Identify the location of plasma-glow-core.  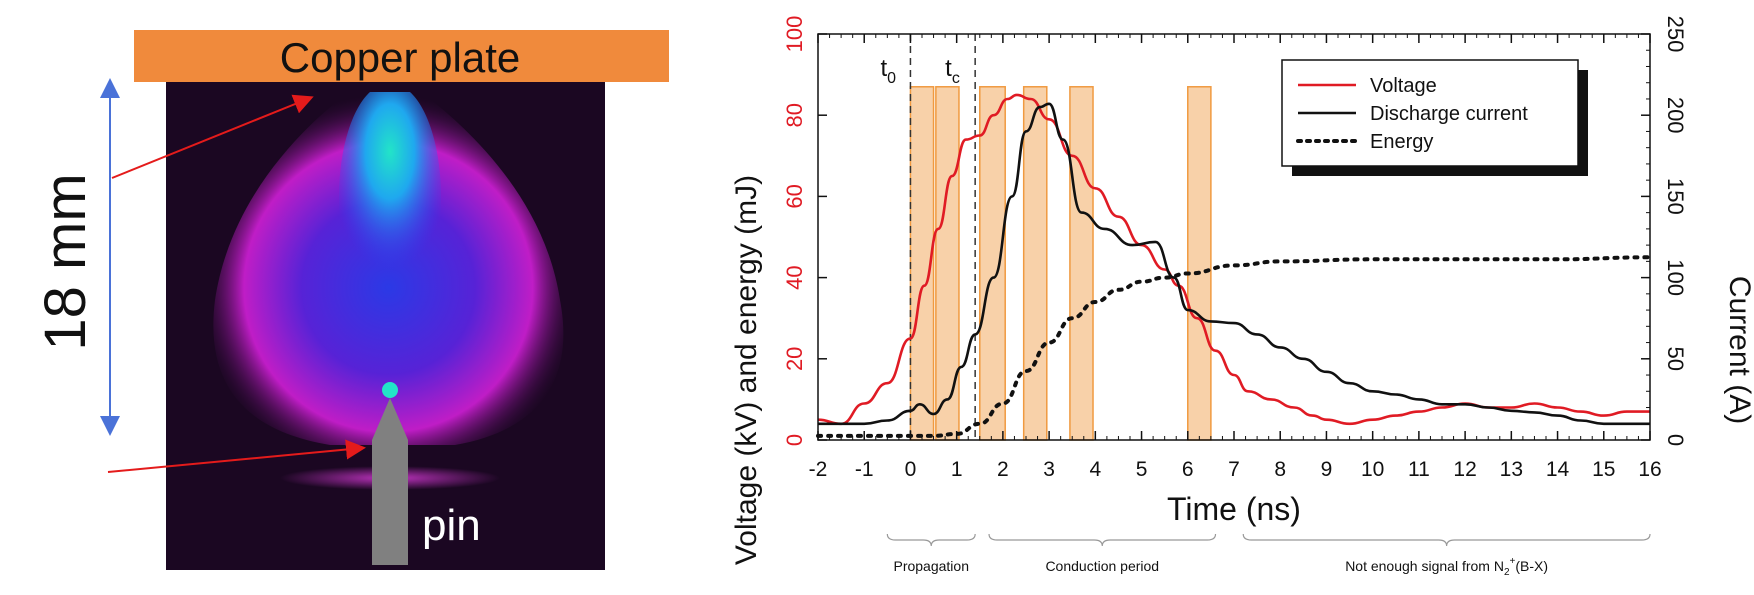
(390, 191).